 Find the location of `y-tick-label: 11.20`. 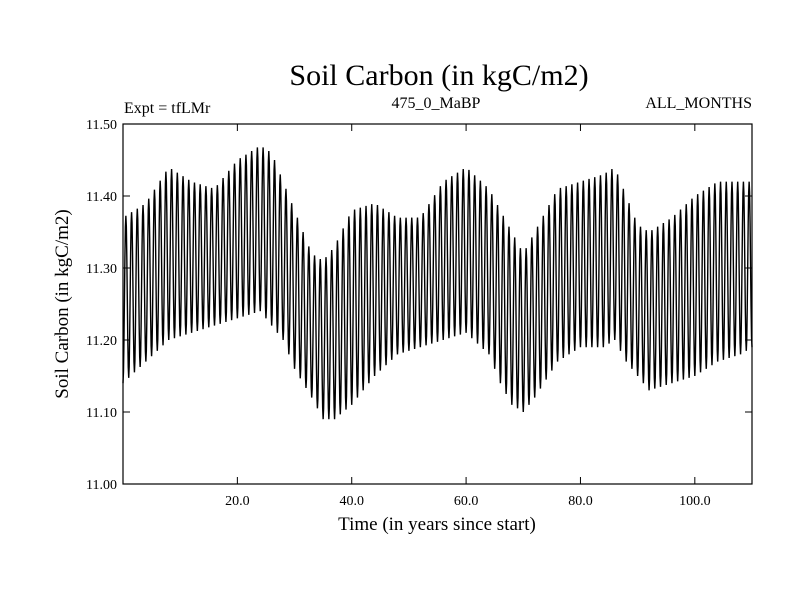

y-tick-label: 11.20 is located at coordinates (101, 341).